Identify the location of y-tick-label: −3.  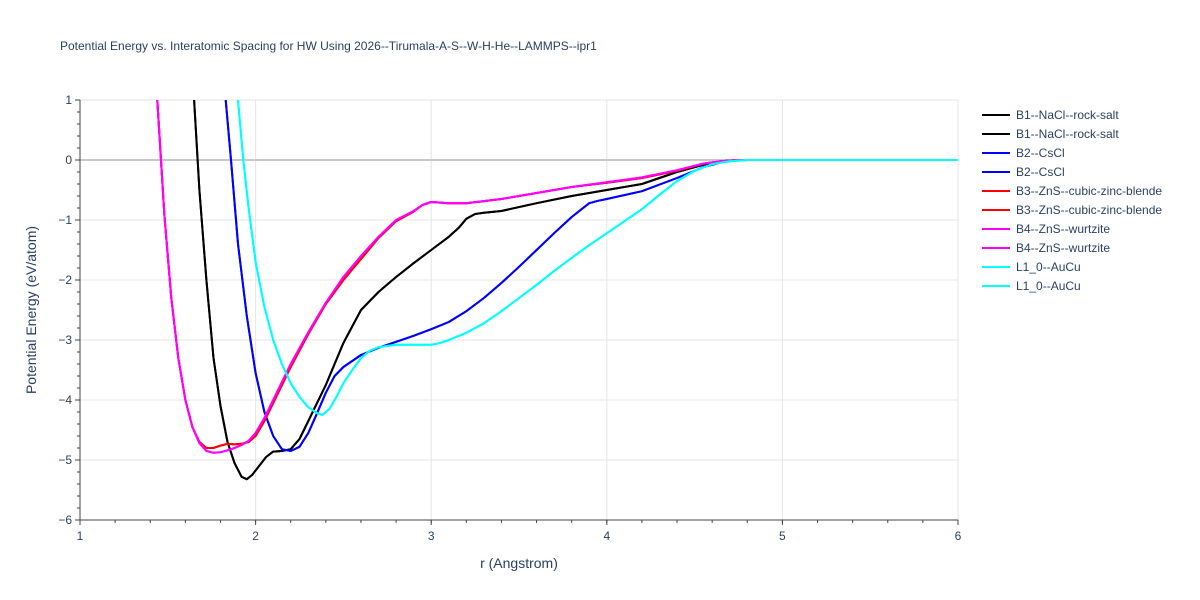
(65, 340).